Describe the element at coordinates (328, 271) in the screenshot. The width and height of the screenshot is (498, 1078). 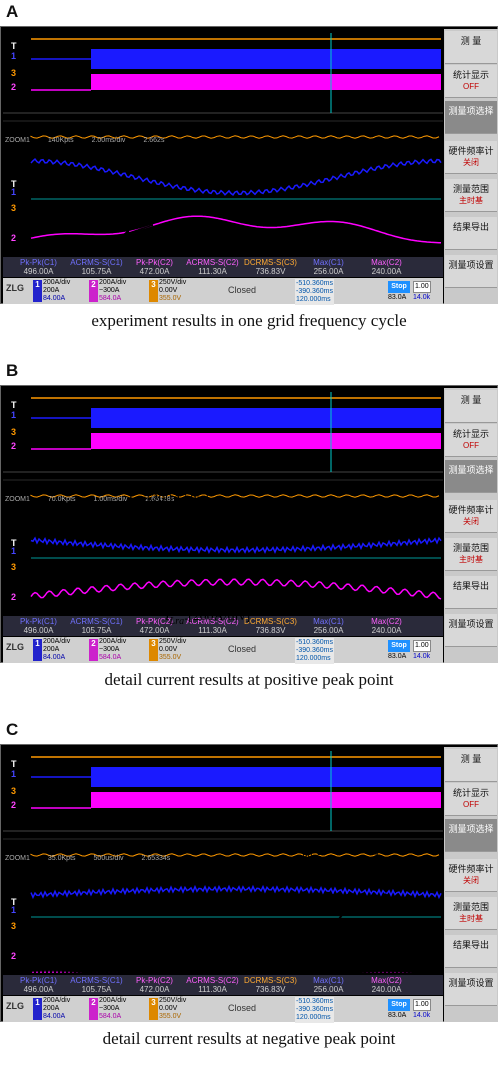
I see `measurement-value: 256.00A` at that location.